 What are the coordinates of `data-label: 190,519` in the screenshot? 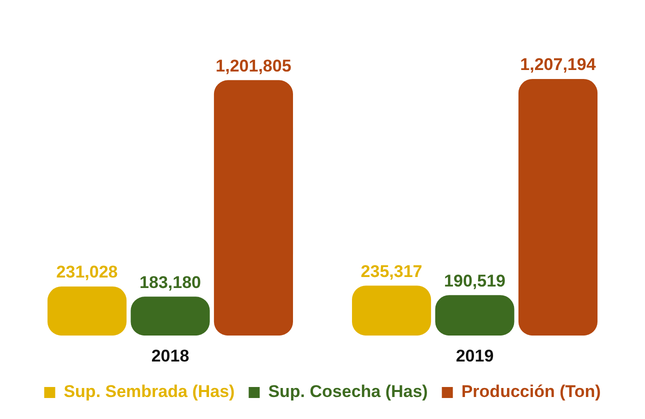 It's located at (475, 280).